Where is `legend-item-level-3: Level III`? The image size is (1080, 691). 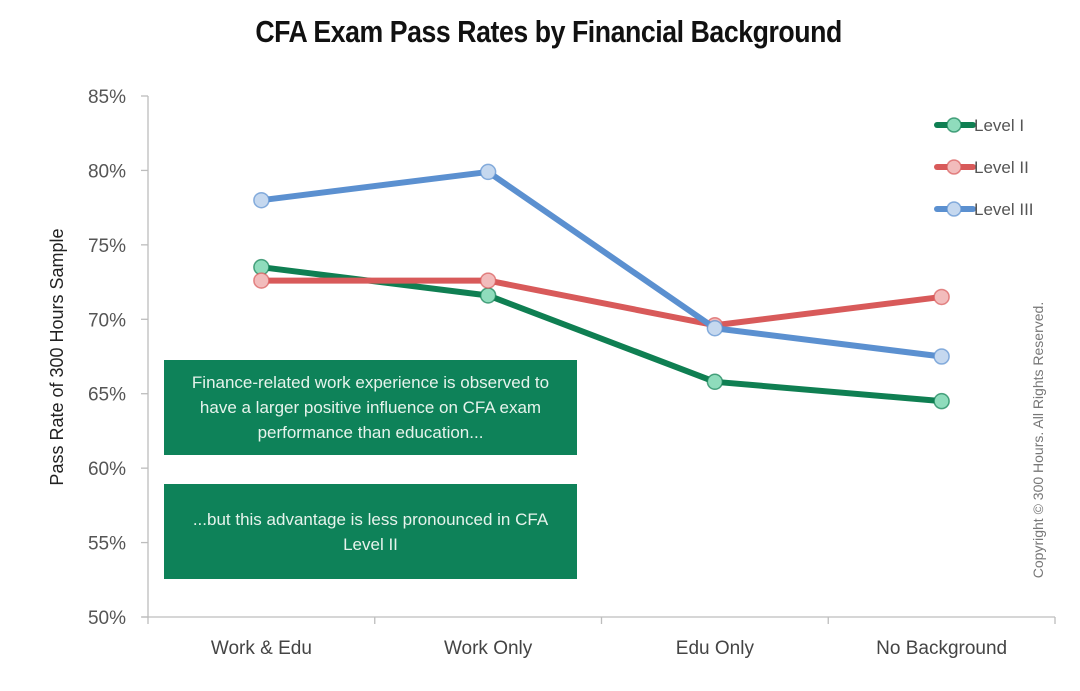
legend-item-level-3: Level III is located at coordinates (984, 209).